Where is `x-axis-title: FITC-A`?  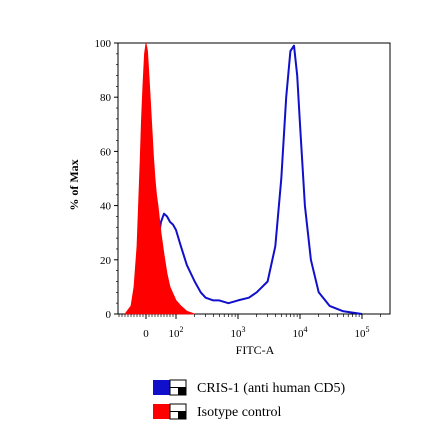 x-axis-title: FITC-A is located at coordinates (255, 350).